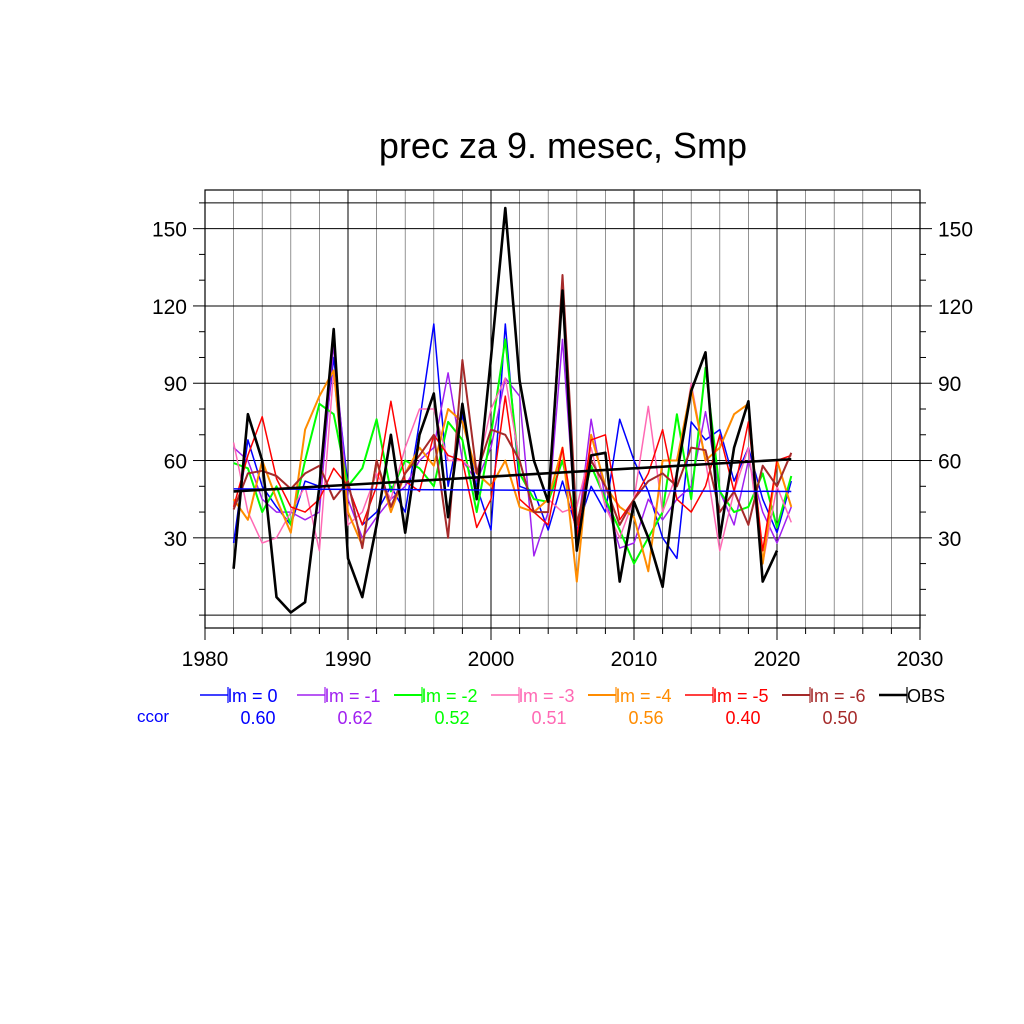 Image resolution: width=1024 pixels, height=1024 pixels. What do you see at coordinates (451, 718) in the screenshot?
I see `legend-ccor-value: 0.52` at bounding box center [451, 718].